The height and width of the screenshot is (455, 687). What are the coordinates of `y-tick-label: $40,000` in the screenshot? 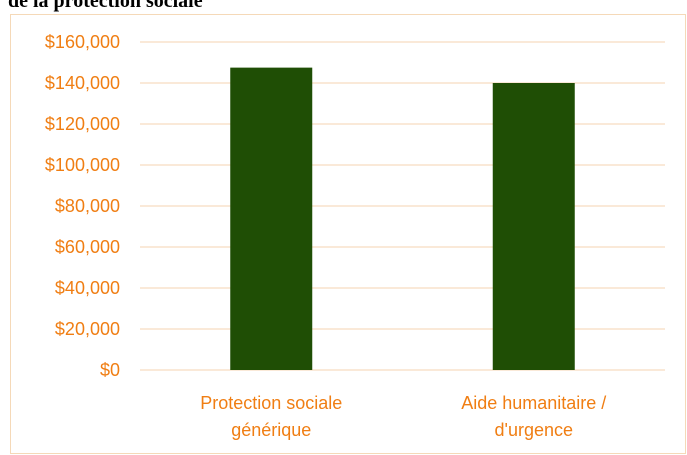 It's located at (87, 288).